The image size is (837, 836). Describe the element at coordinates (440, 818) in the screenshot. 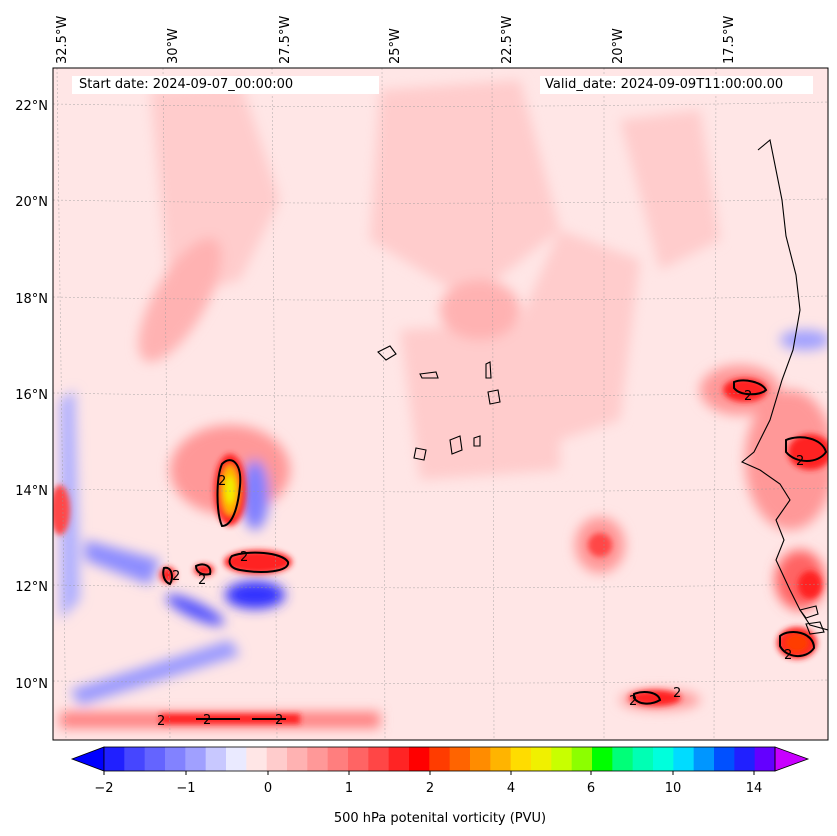

I see `colorbar-label: 500 hPa potenital vorticity (PVU)` at that location.